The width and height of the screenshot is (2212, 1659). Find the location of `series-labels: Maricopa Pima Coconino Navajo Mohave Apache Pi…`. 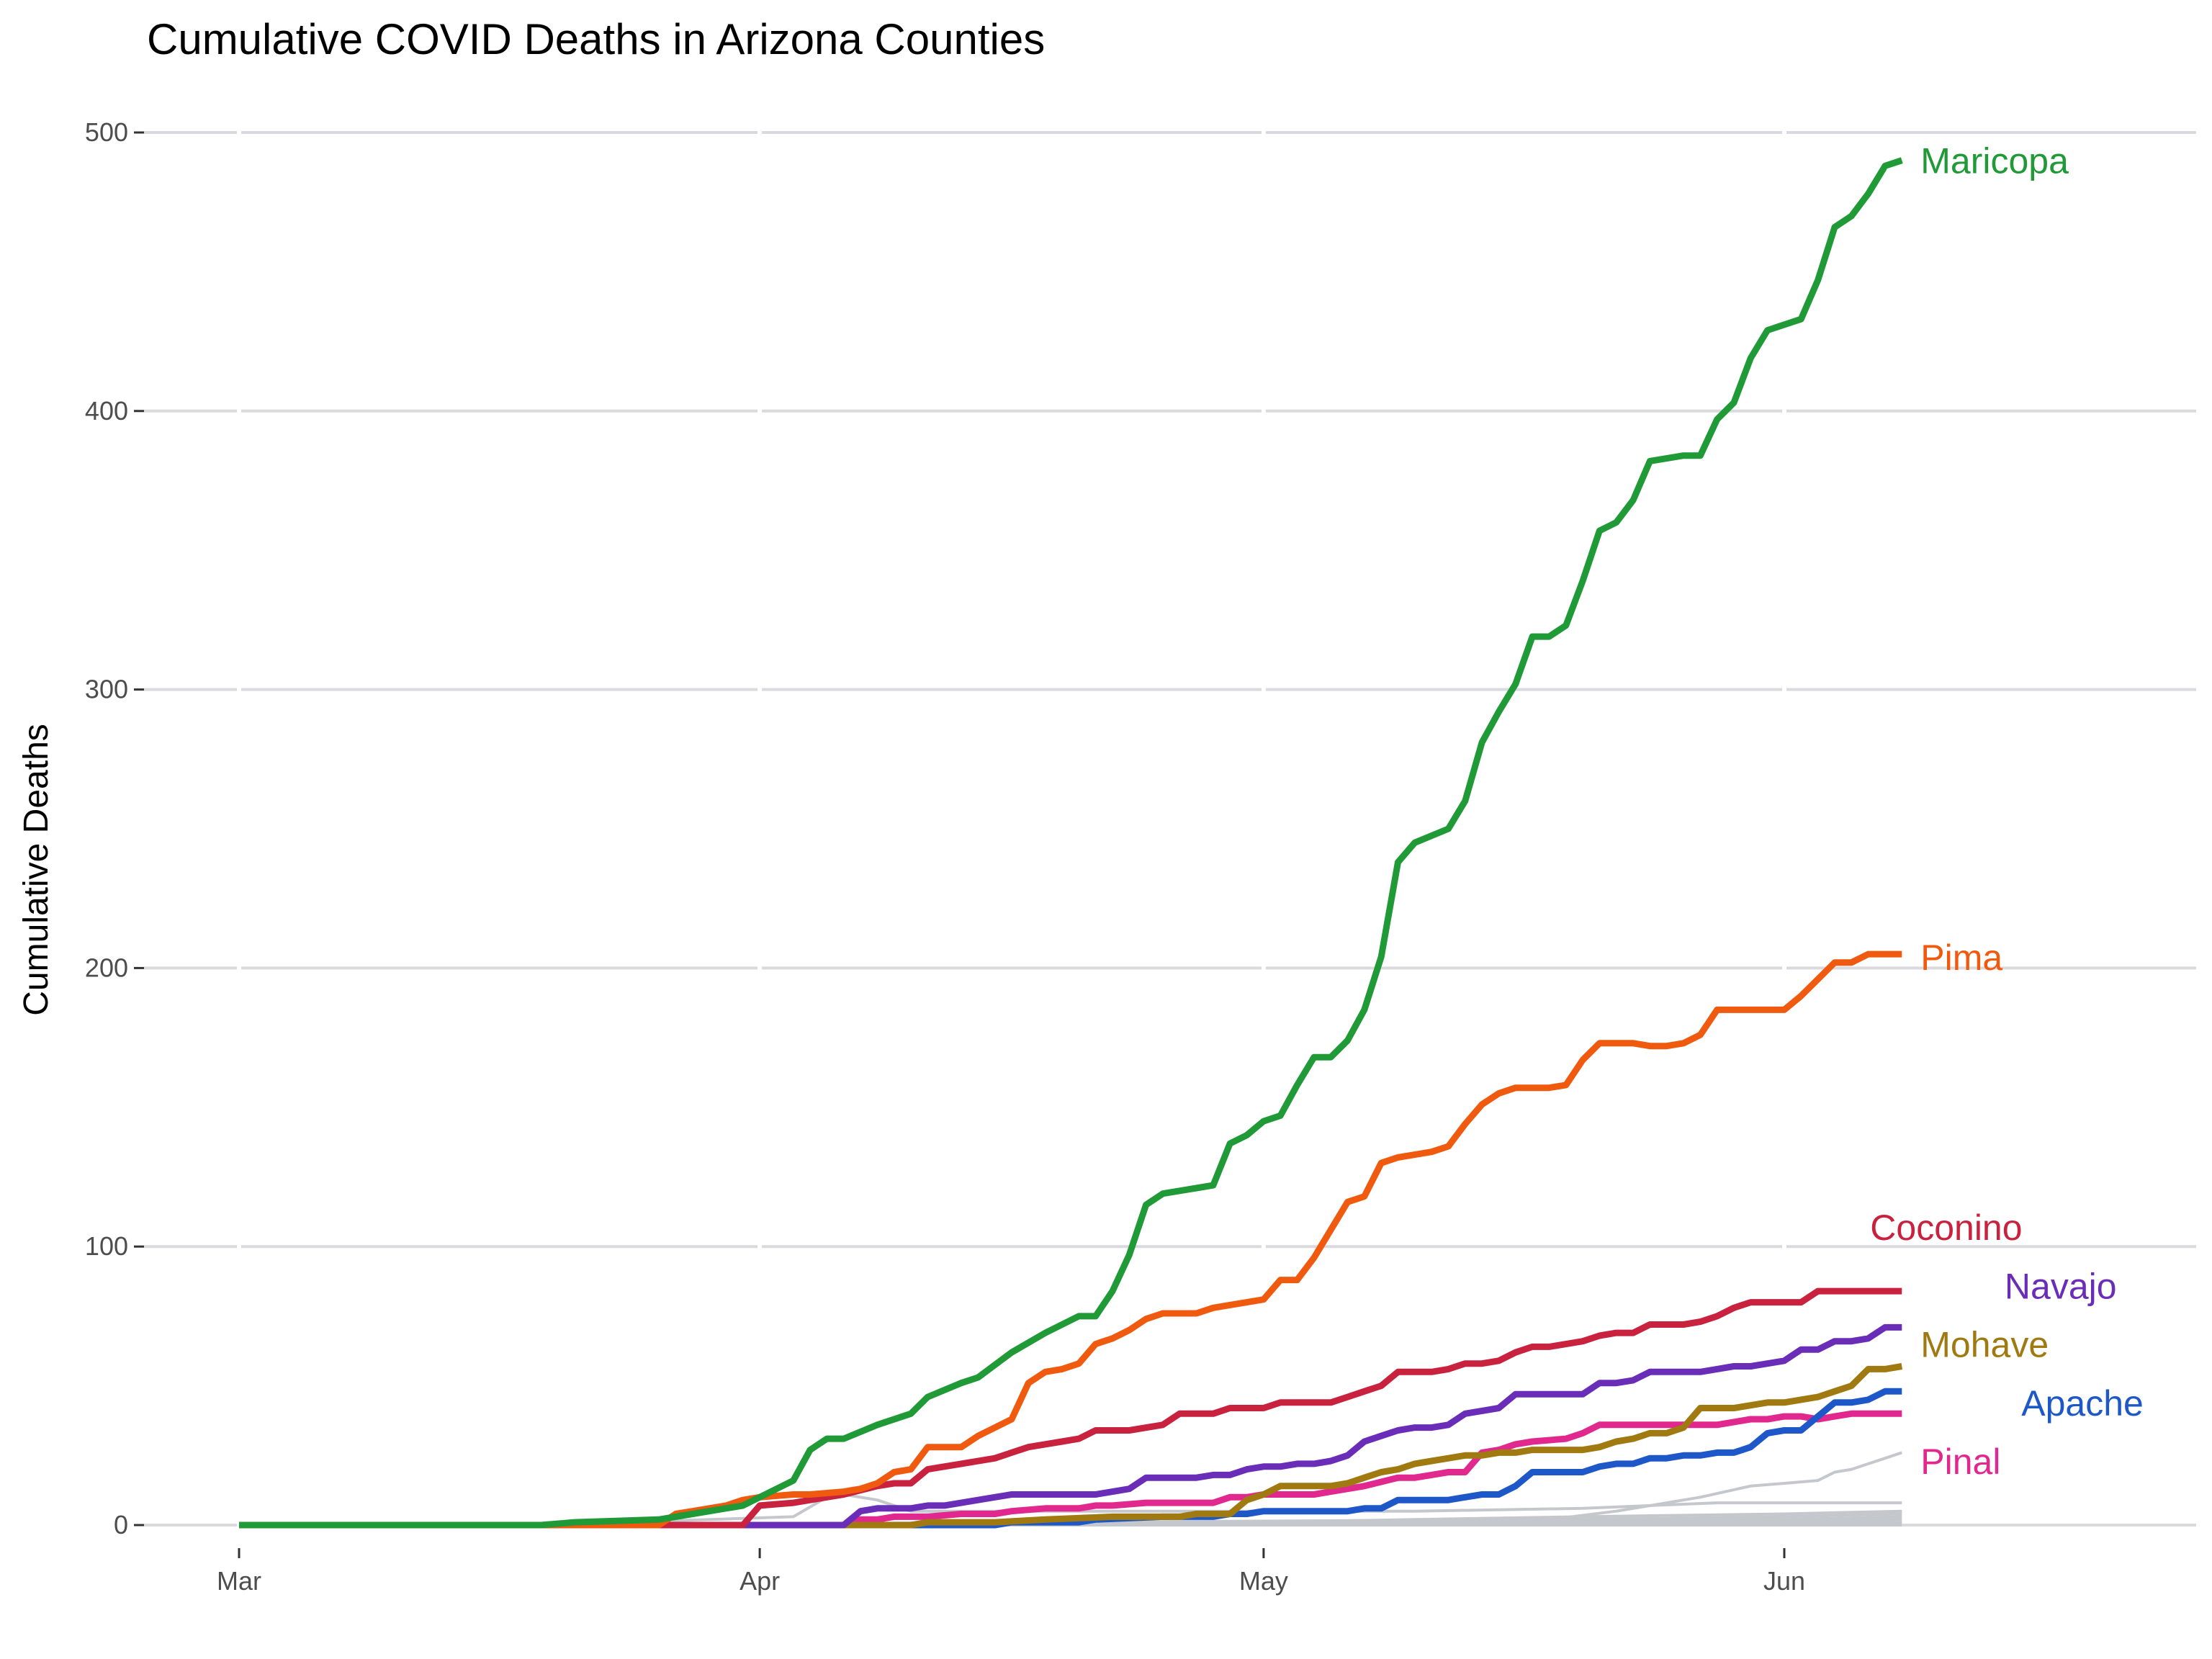

series-labels: Maricopa Pima Coconino Navajo Mohave Apache Pi… is located at coordinates (2007, 811).